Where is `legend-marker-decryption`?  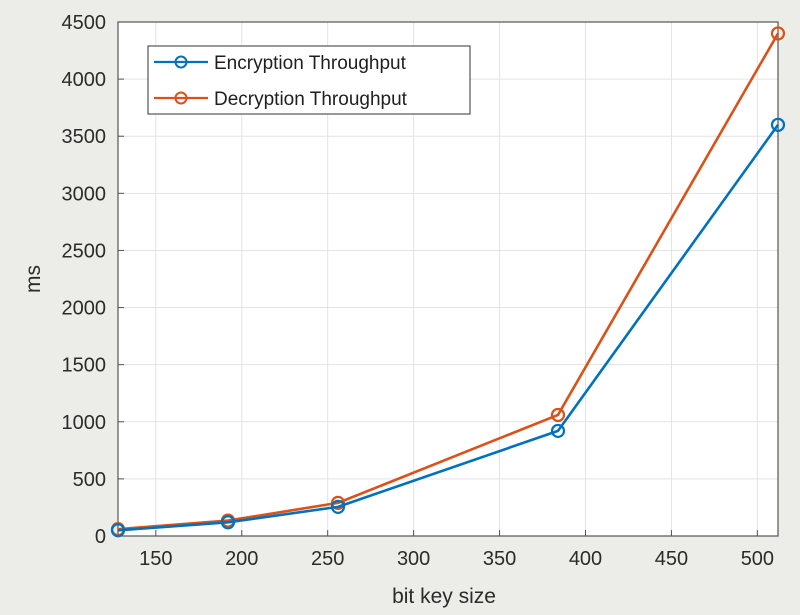 legend-marker-decryption is located at coordinates (181, 98).